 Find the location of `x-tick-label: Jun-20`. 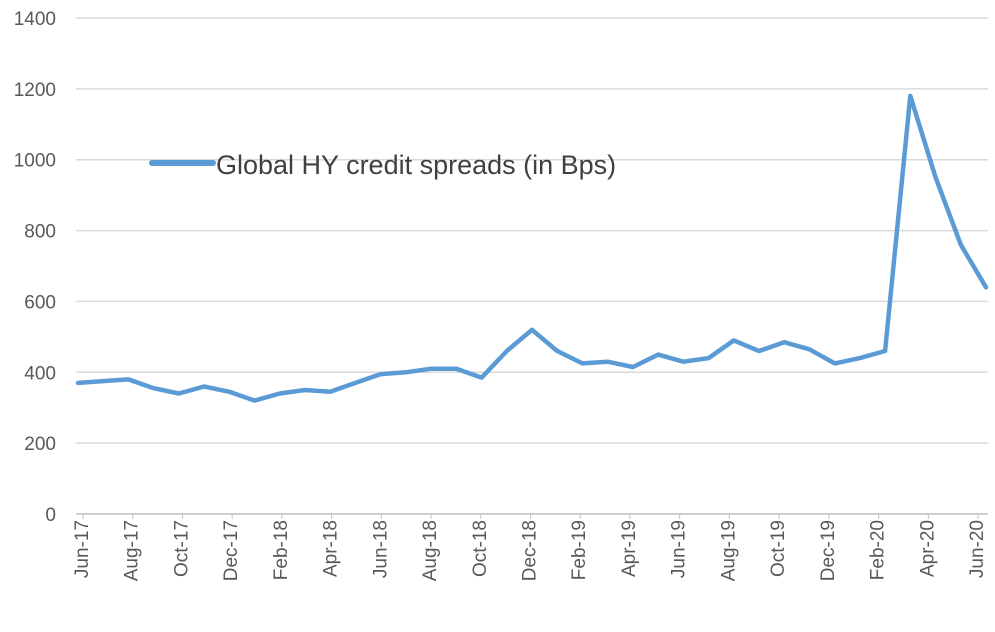

x-tick-label: Jun-20 is located at coordinates (977, 549).